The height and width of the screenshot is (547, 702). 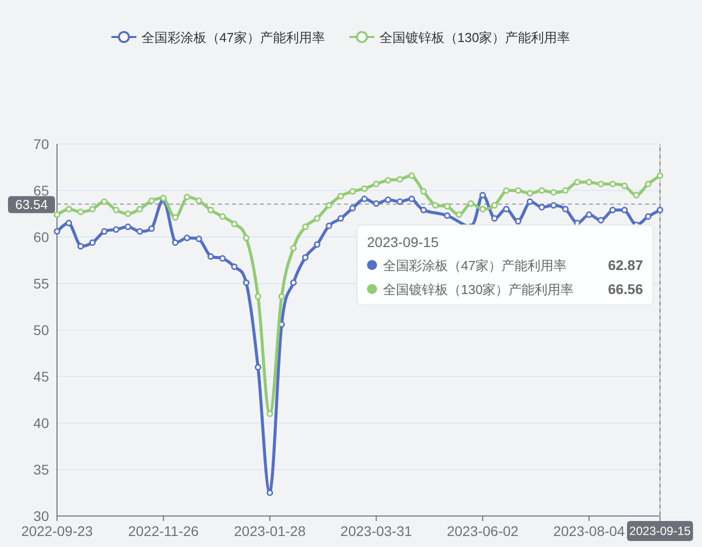 I want to click on annotation: 66.56, so click(x=626, y=289).